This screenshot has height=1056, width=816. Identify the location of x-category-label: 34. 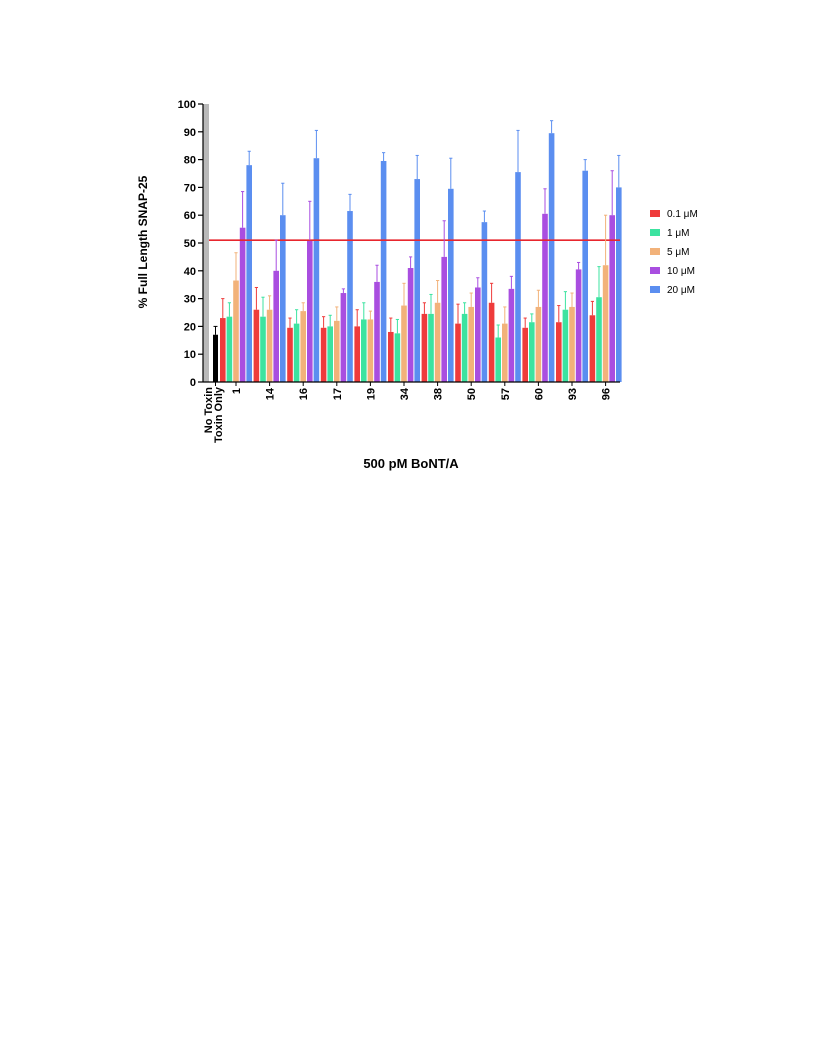
(405, 393).